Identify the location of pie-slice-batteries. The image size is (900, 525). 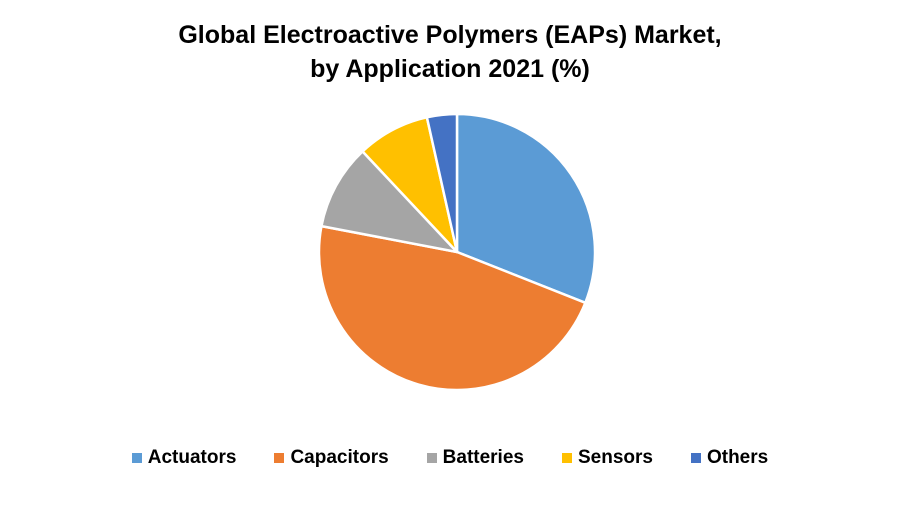
(389, 202).